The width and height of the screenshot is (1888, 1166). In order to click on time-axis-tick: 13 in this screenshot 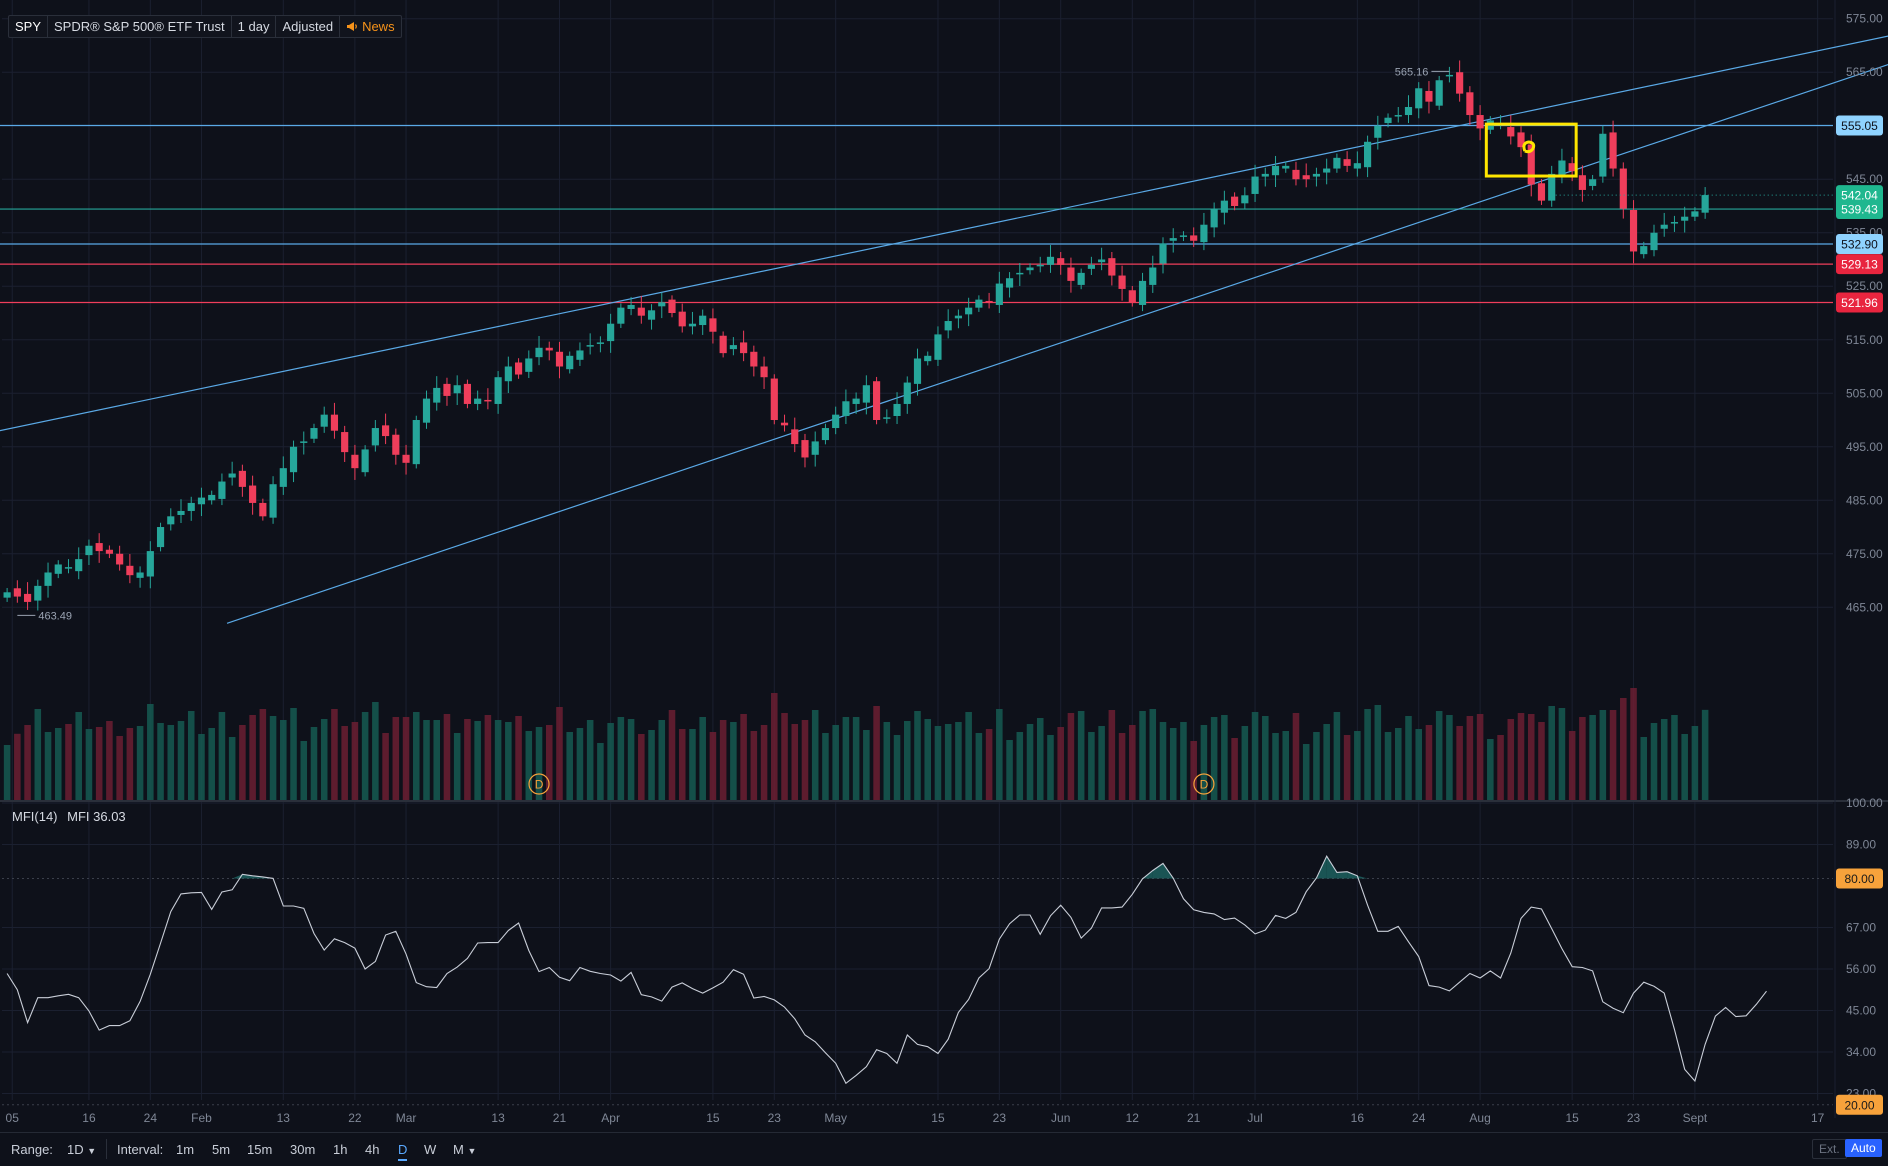, I will do `click(284, 1118)`.